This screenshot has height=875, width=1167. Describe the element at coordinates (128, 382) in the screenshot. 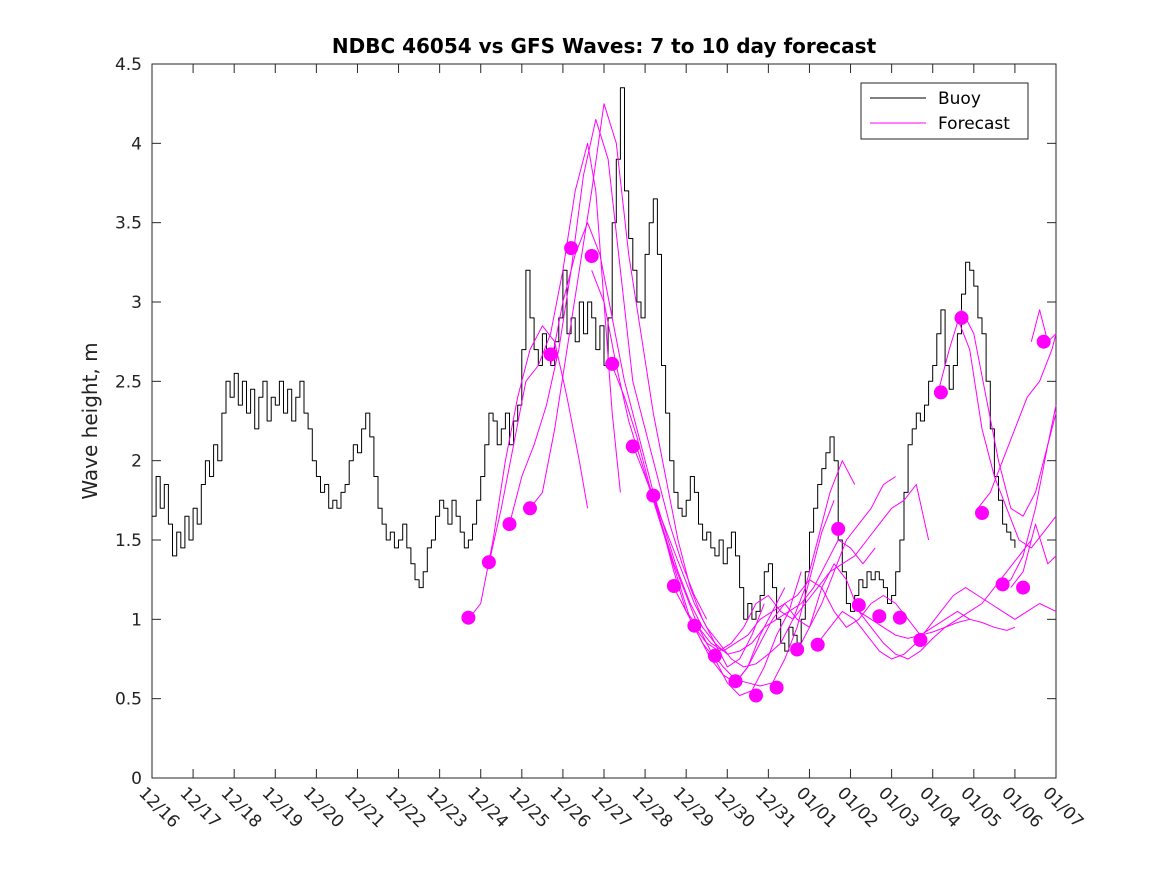

I see `y-tick-label: 2.5` at that location.